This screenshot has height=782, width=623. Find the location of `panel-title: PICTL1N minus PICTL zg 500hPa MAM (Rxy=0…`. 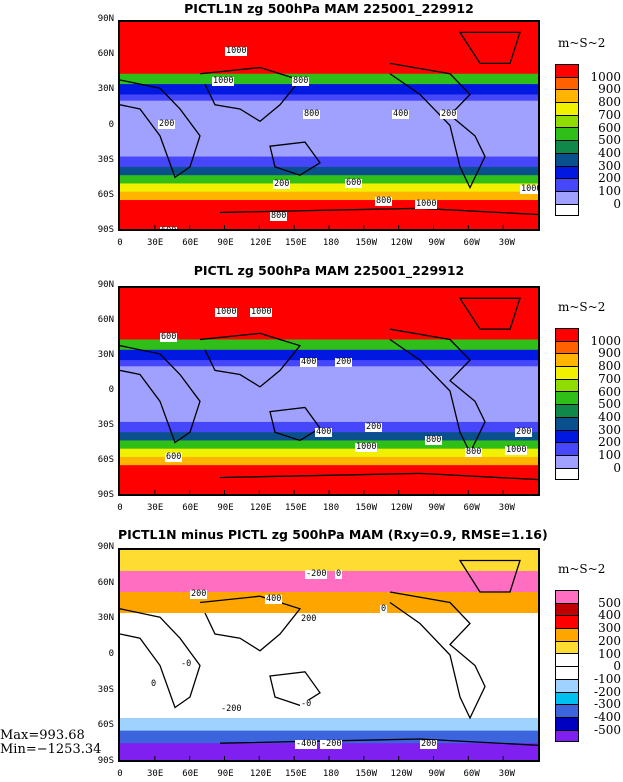

panel-title: PICTL1N minus PICTL zg 500hPa MAM (Rxy=0… is located at coordinates (333, 534).